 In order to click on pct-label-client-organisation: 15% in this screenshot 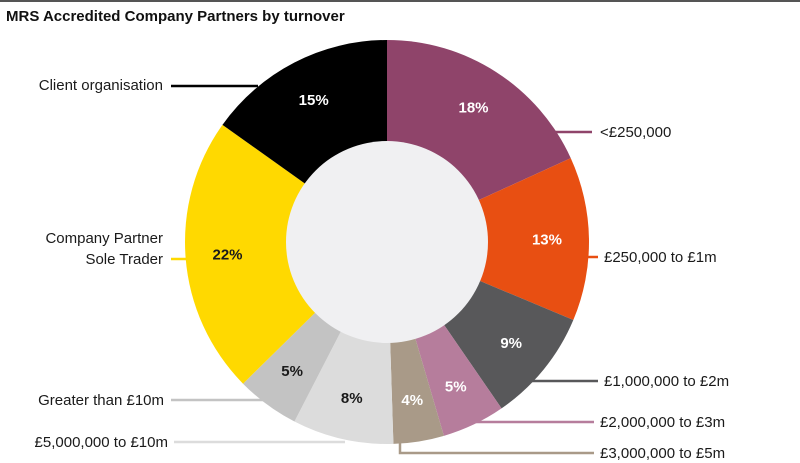, I will do `click(314, 100)`.